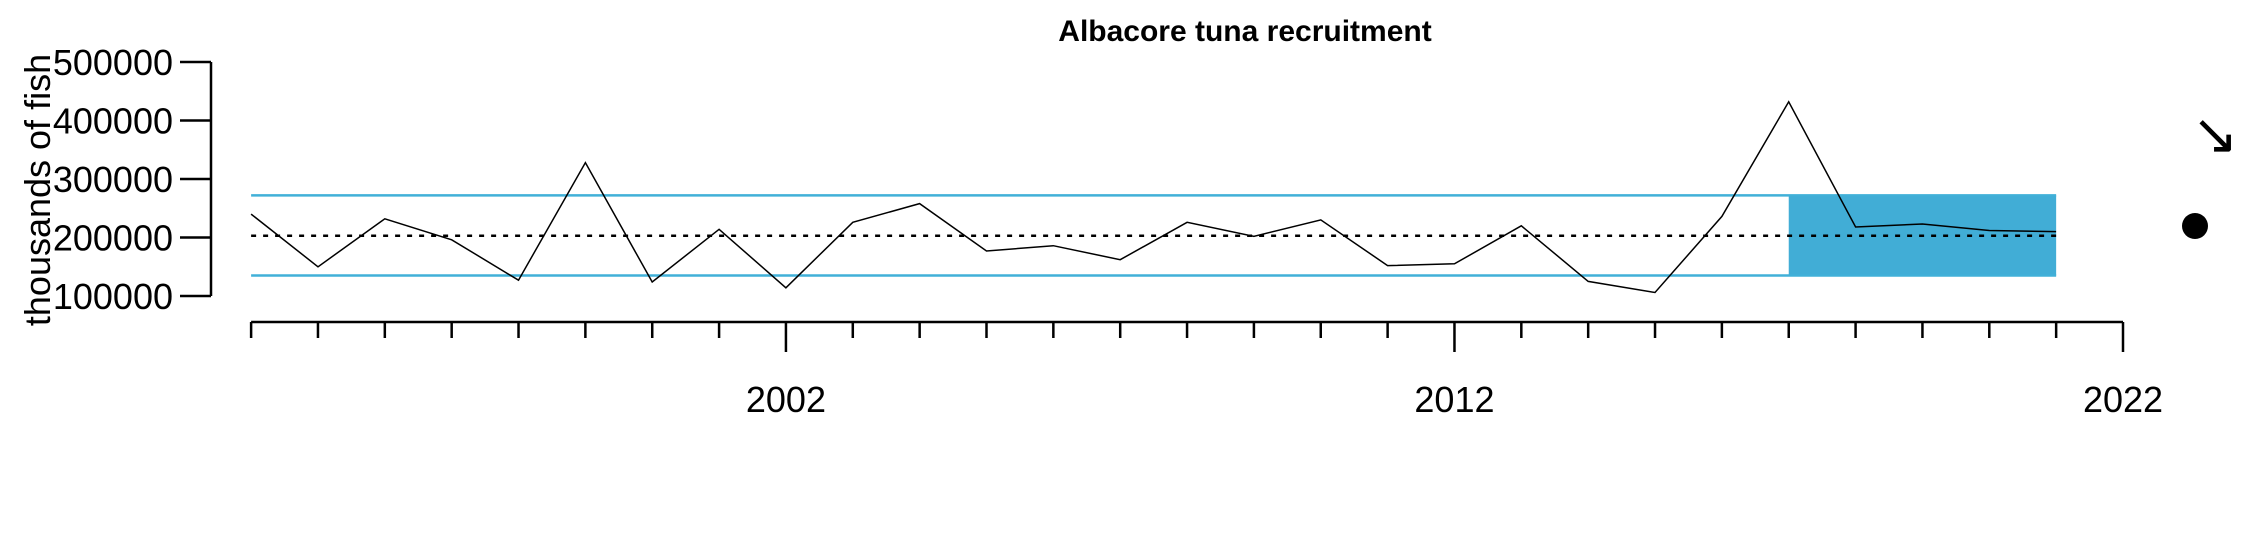 The height and width of the screenshot is (540, 2250). Describe the element at coordinates (113, 121) in the screenshot. I see `y-tick-label: 400000` at that location.